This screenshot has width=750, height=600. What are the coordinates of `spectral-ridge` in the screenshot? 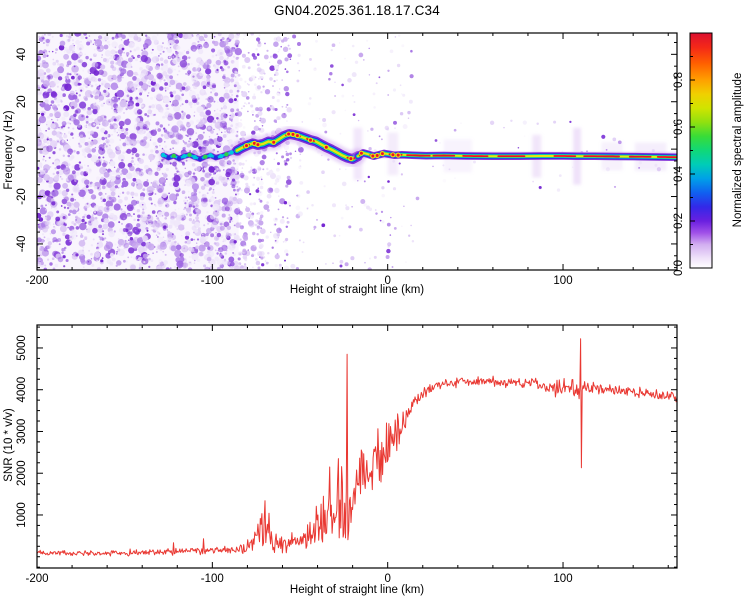 It's located at (417, 147).